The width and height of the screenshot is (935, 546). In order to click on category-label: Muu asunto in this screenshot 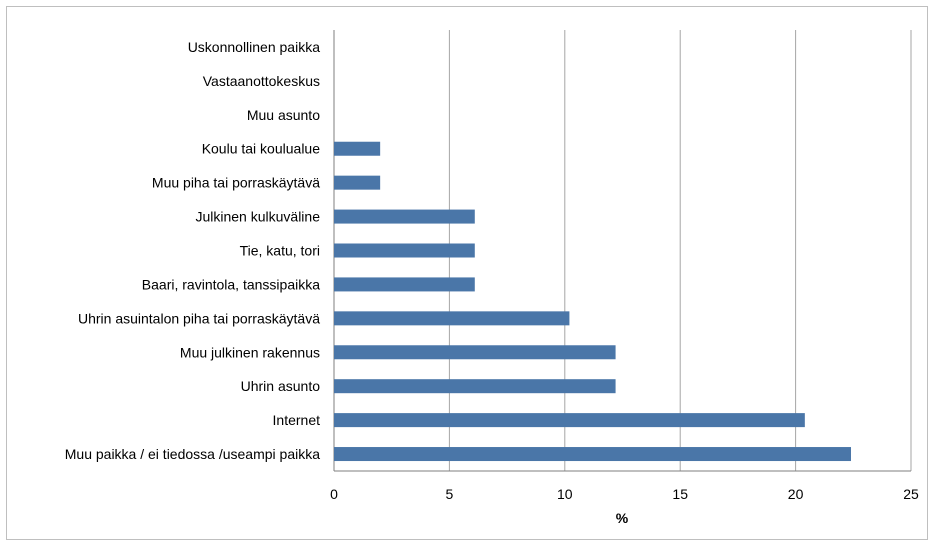, I will do `click(283, 115)`.